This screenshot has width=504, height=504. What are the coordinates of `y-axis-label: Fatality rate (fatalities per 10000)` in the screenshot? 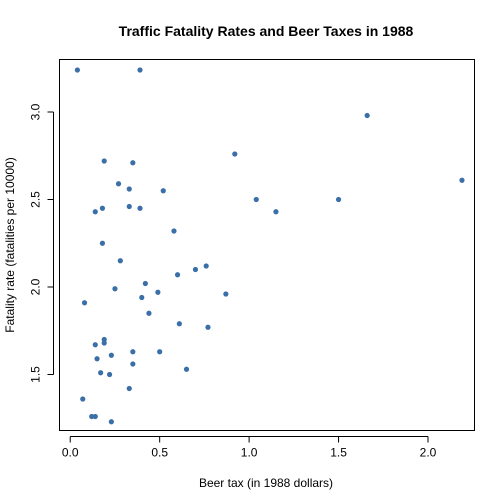 It's located at (10, 244).